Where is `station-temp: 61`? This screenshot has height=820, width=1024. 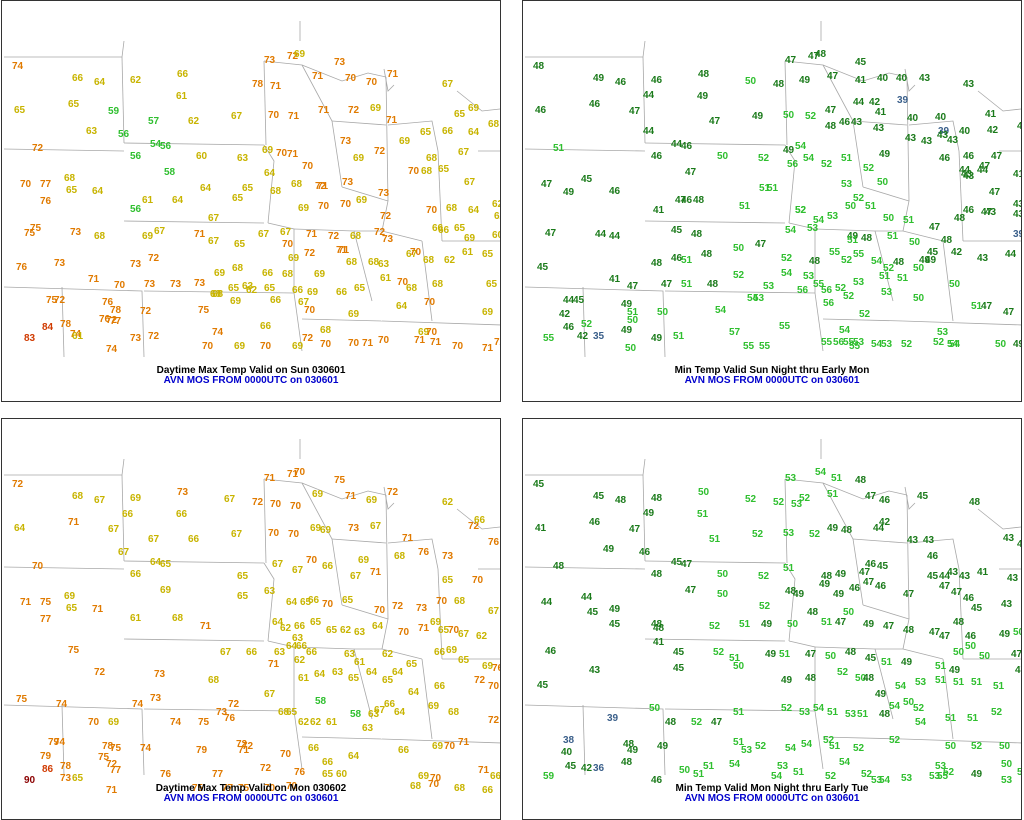
station-temp: 61 is located at coordinates (182, 96).